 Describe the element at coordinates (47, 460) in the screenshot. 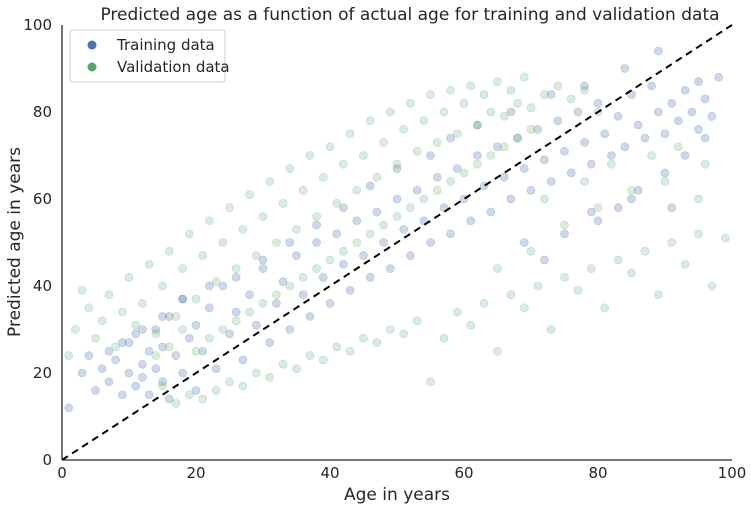

I see `y-tick-label-0: 0` at that location.